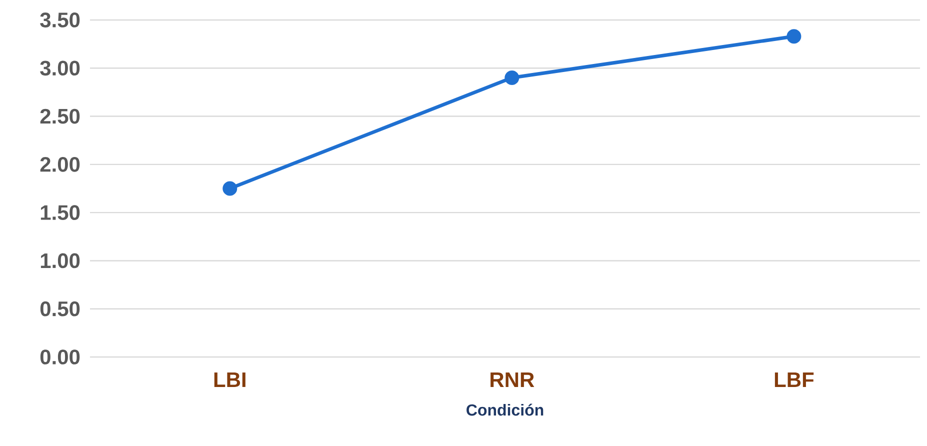  Describe the element at coordinates (60, 164) in the screenshot. I see `y-tick-label: 2.00` at that location.